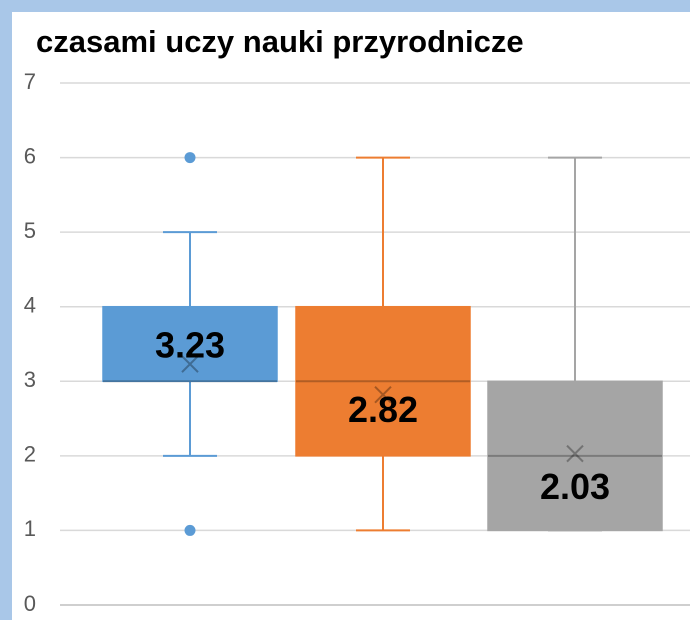 Image resolution: width=690 pixels, height=620 pixels. I want to click on y-tick-label: 7, so click(30, 81).